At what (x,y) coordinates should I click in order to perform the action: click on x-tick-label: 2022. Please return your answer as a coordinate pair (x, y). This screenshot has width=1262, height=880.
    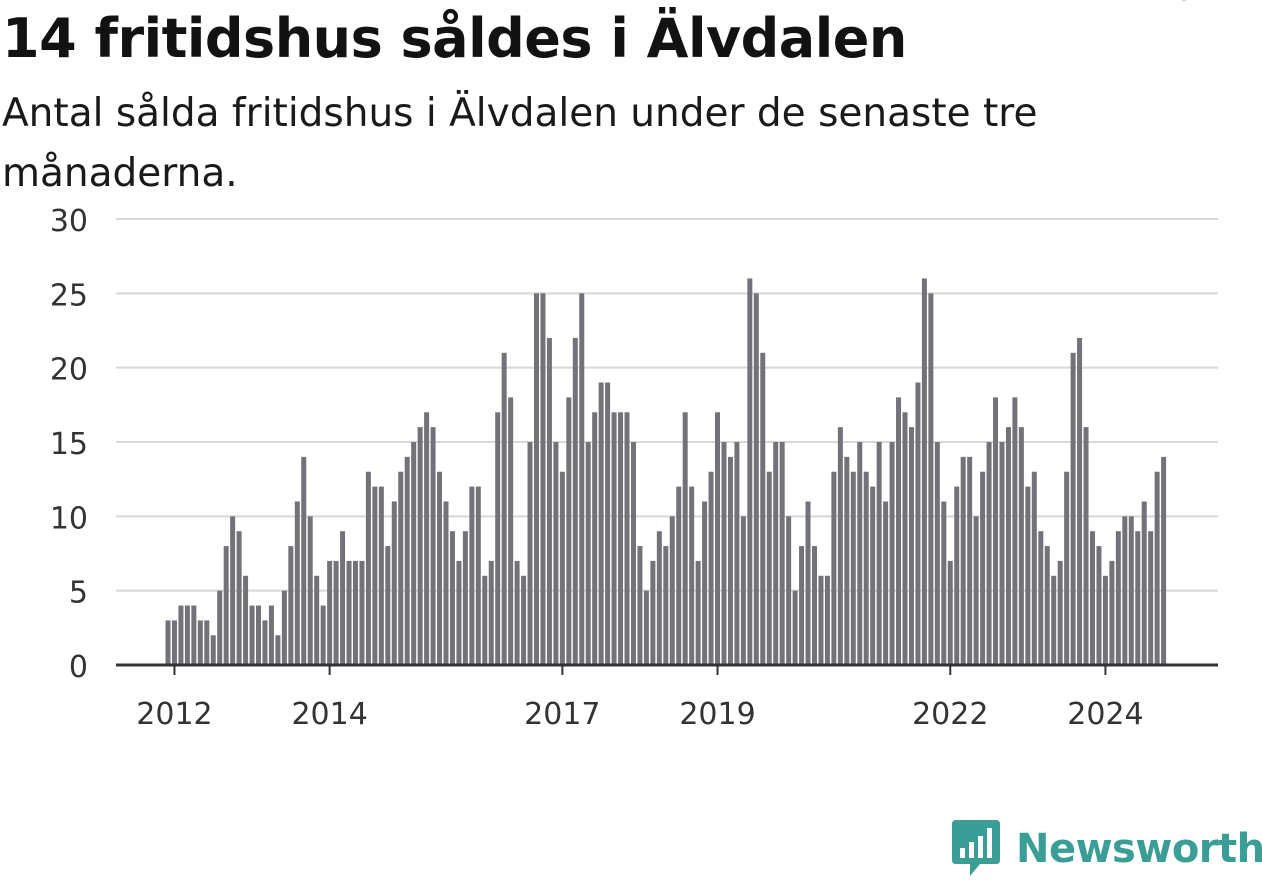
    Looking at the image, I should click on (950, 714).